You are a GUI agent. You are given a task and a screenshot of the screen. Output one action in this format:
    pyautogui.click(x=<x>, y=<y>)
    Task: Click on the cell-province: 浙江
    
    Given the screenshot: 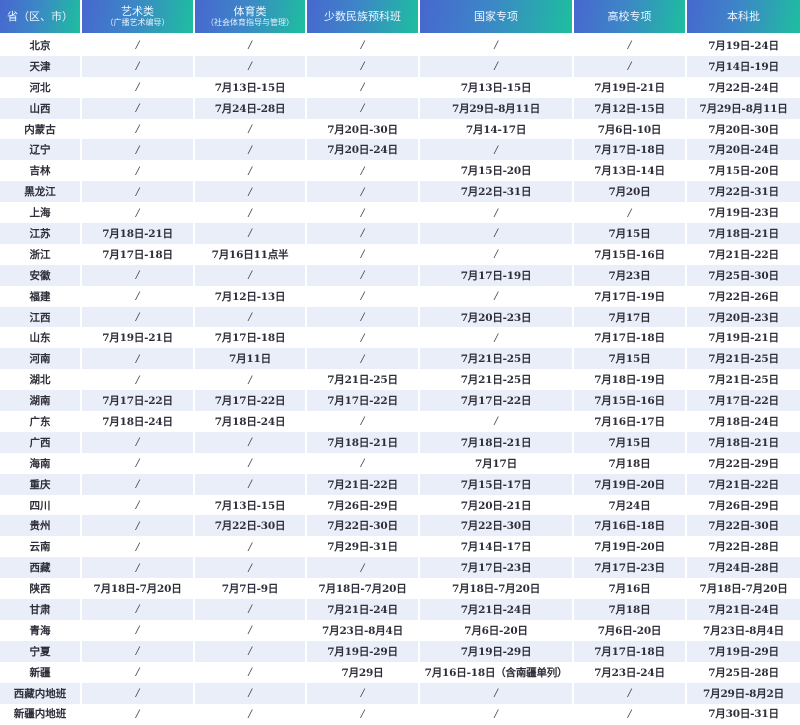 What is the action you would take?
    pyautogui.click(x=40, y=254)
    